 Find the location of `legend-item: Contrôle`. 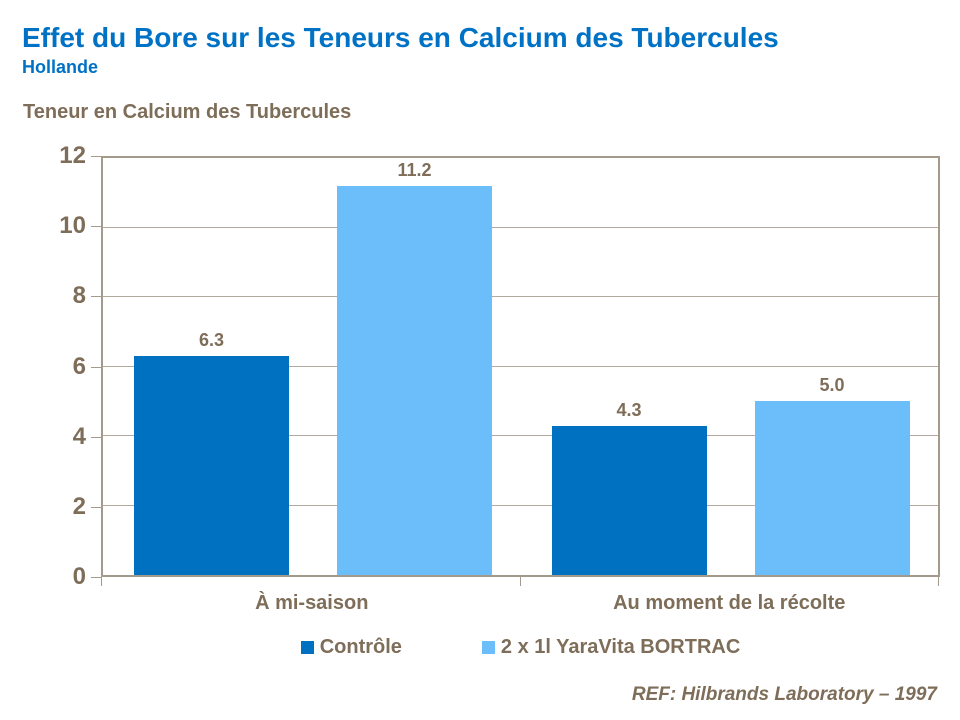

legend-item: Contrôle is located at coordinates (351, 647).